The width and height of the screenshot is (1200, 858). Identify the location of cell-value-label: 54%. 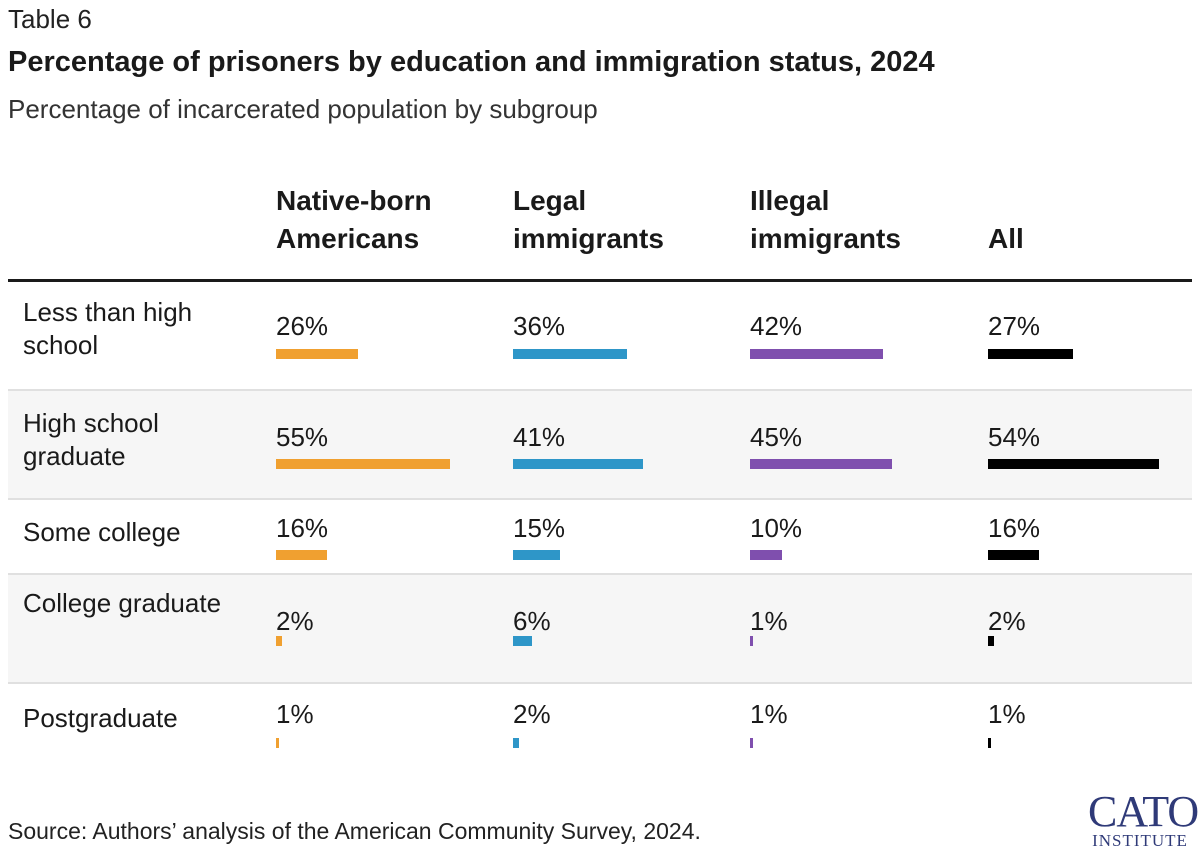
(1014, 437).